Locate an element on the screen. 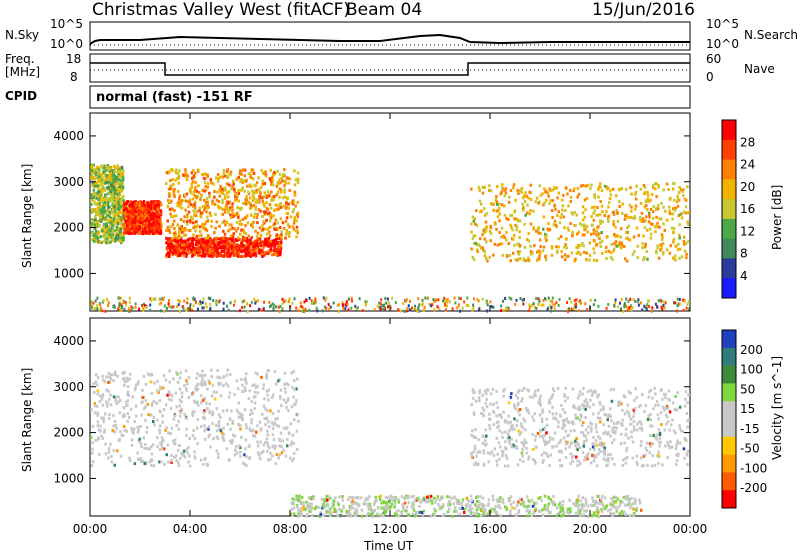 Image resolution: width=800 pixels, height=554 pixels. nave-tick-high: 60 is located at coordinates (714, 59).